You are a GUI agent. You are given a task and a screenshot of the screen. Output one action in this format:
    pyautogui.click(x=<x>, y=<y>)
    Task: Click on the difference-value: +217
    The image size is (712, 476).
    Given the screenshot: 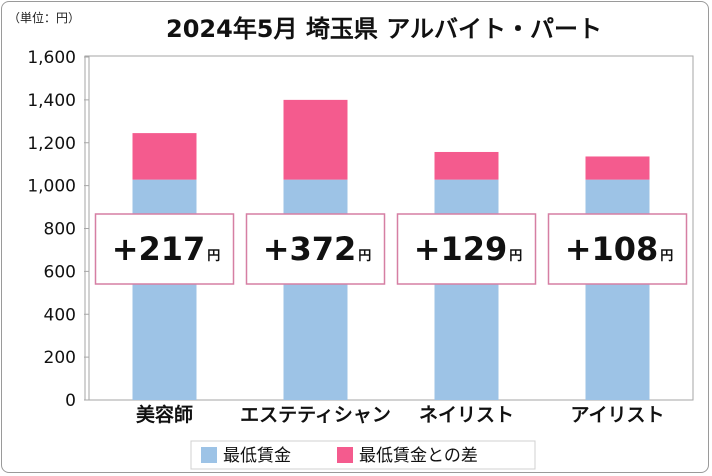 What is the action you would take?
    pyautogui.click(x=159, y=249)
    